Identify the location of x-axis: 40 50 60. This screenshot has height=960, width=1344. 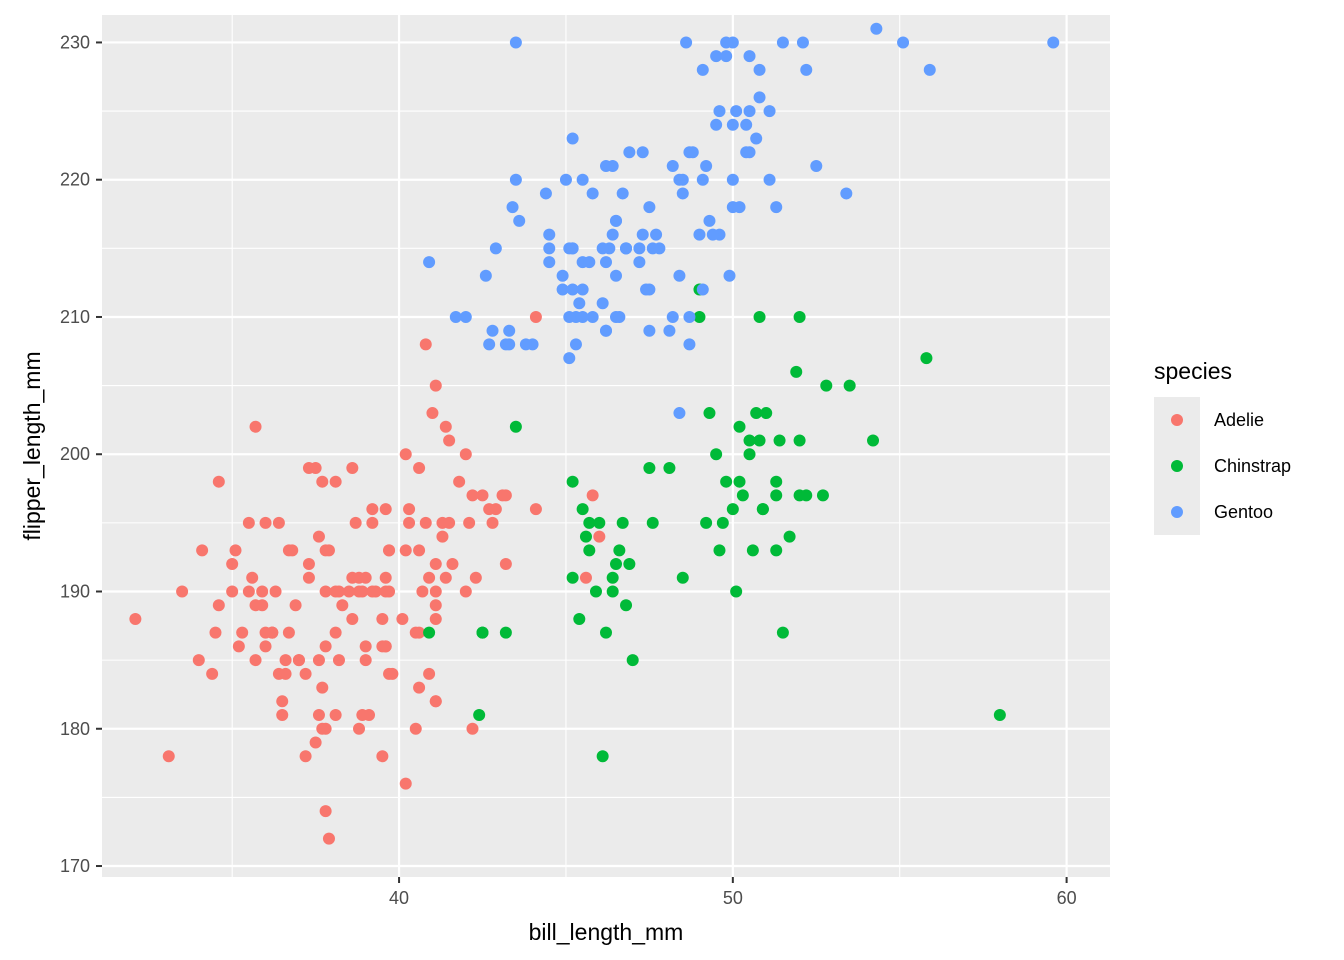
(733, 892).